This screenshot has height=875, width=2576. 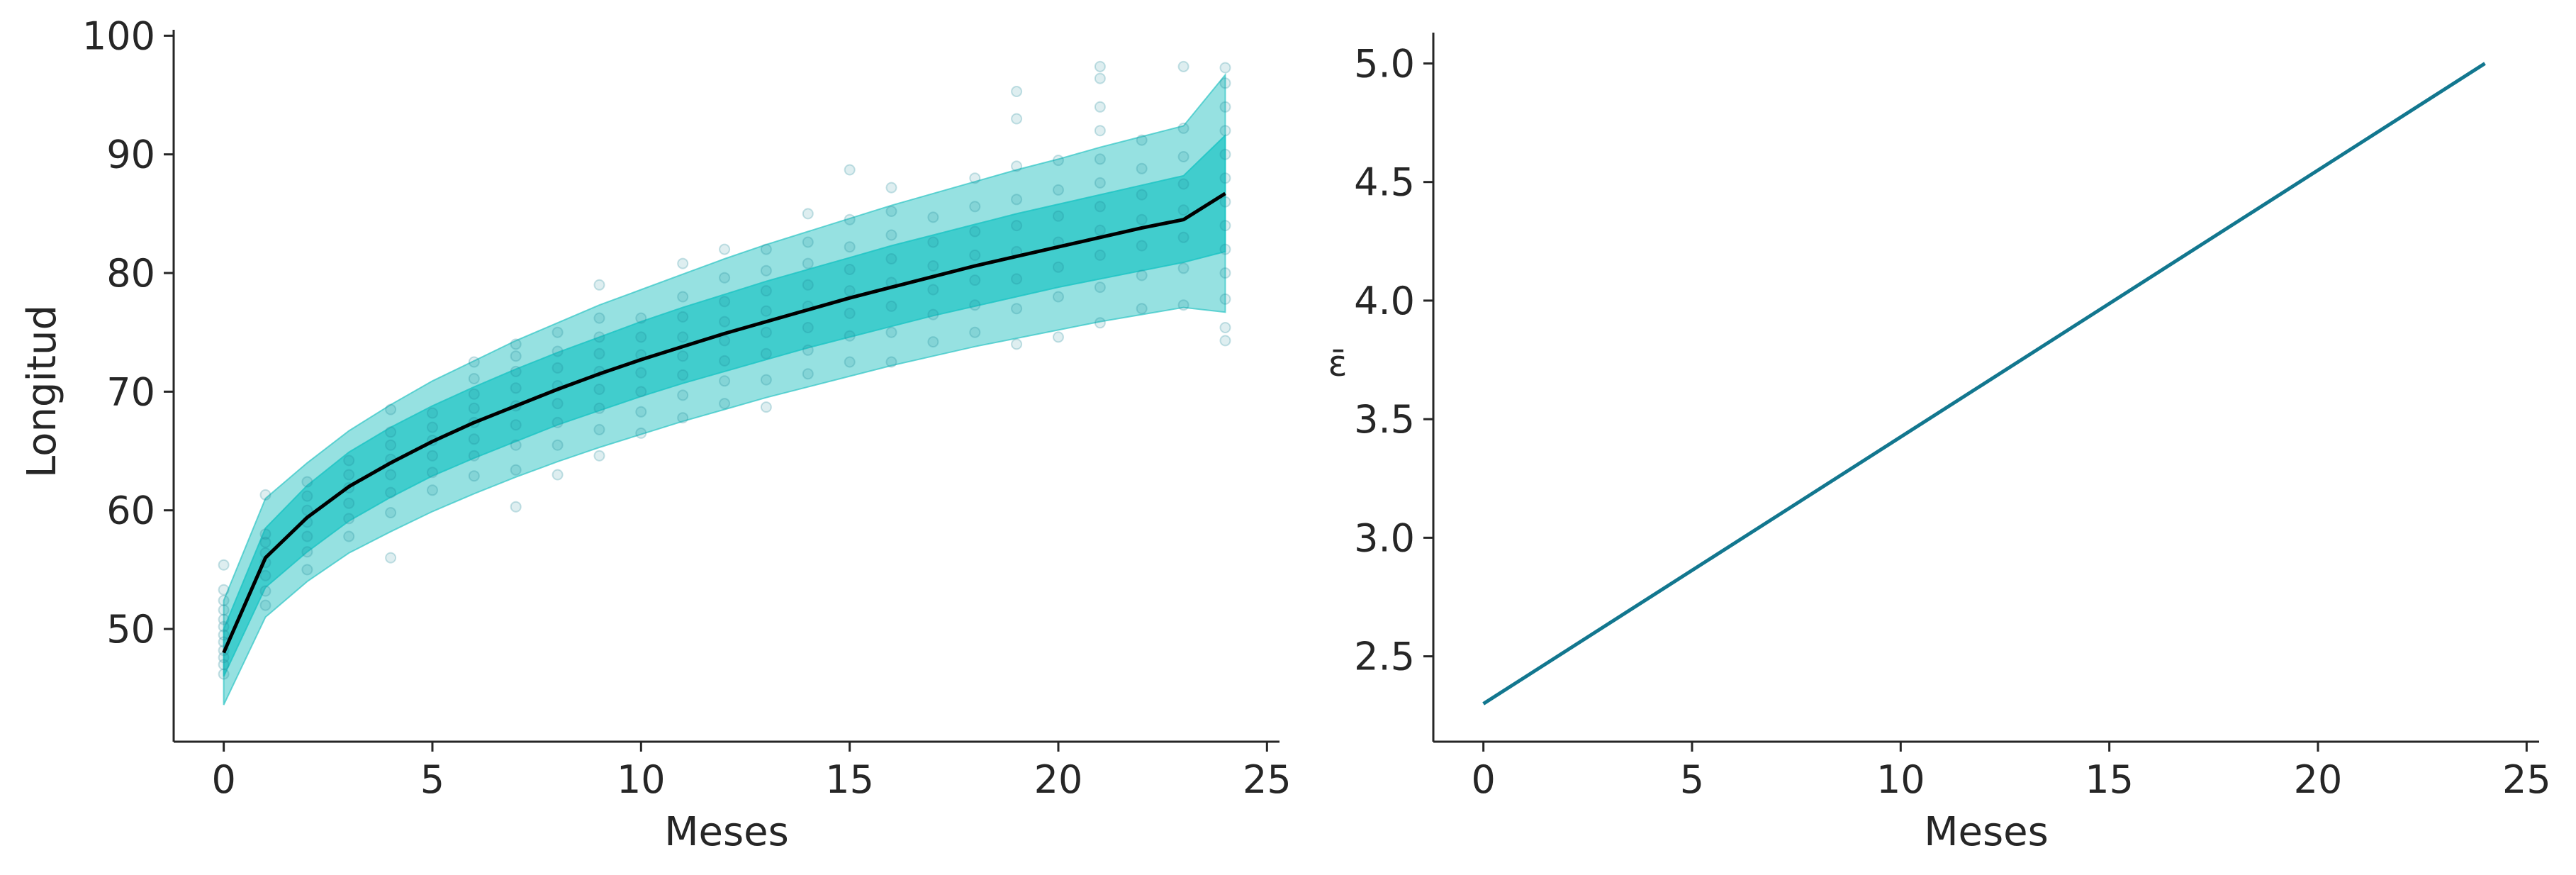 What do you see at coordinates (1384, 64) in the screenshot?
I see `right-y-tick-label: 5.0` at bounding box center [1384, 64].